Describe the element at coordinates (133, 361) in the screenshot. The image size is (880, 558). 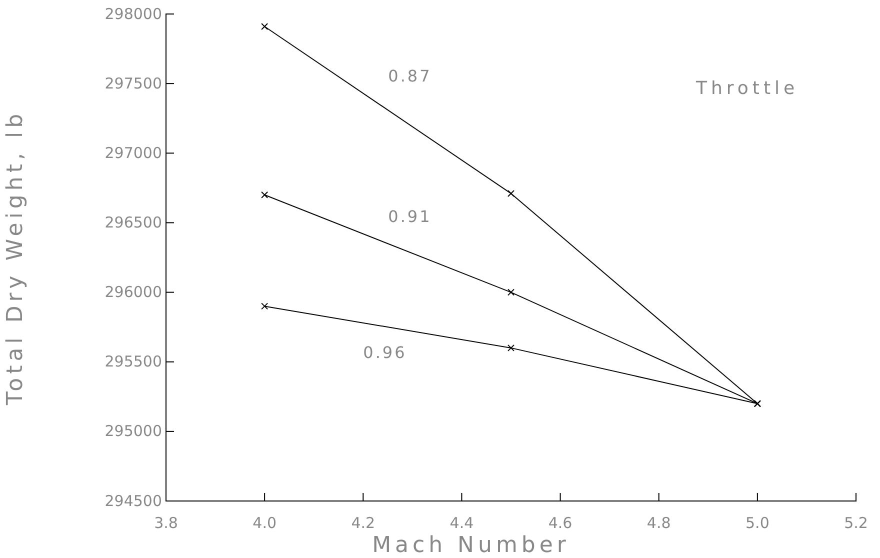
I see `y-tick-label: 295500` at that location.